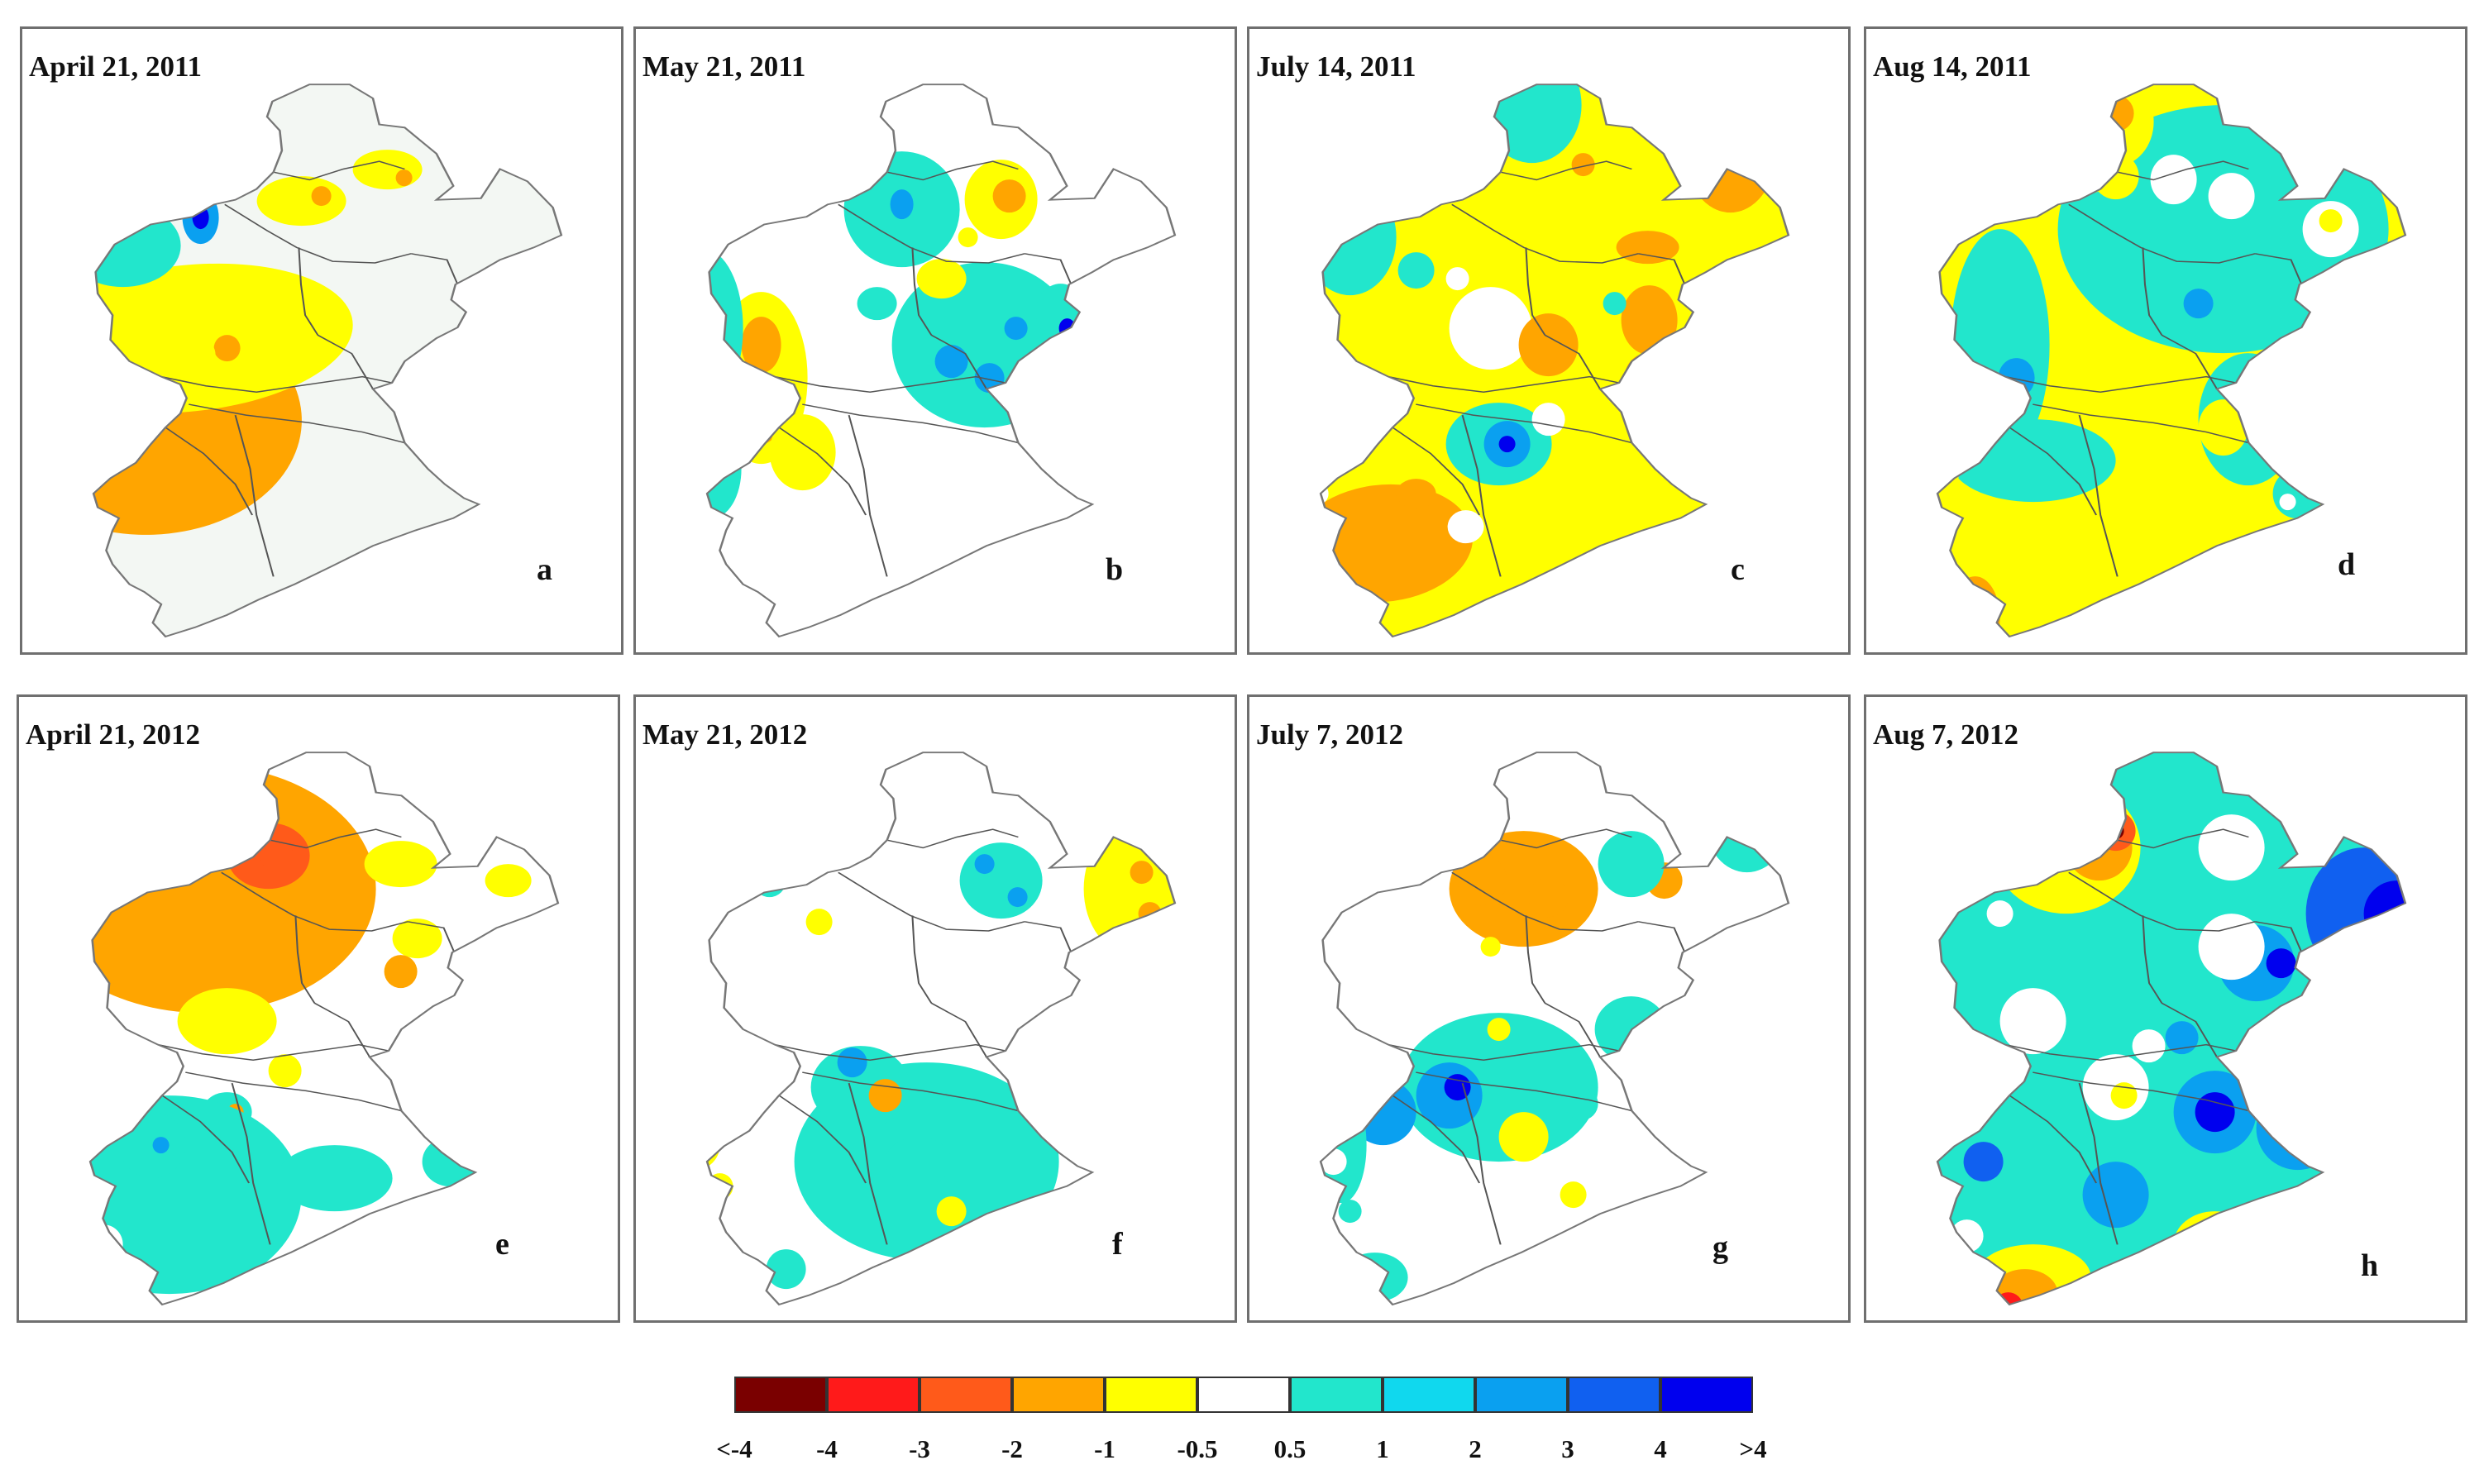 This screenshot has width=2484, height=1484. I want to click on map-a, so click(327, 361).